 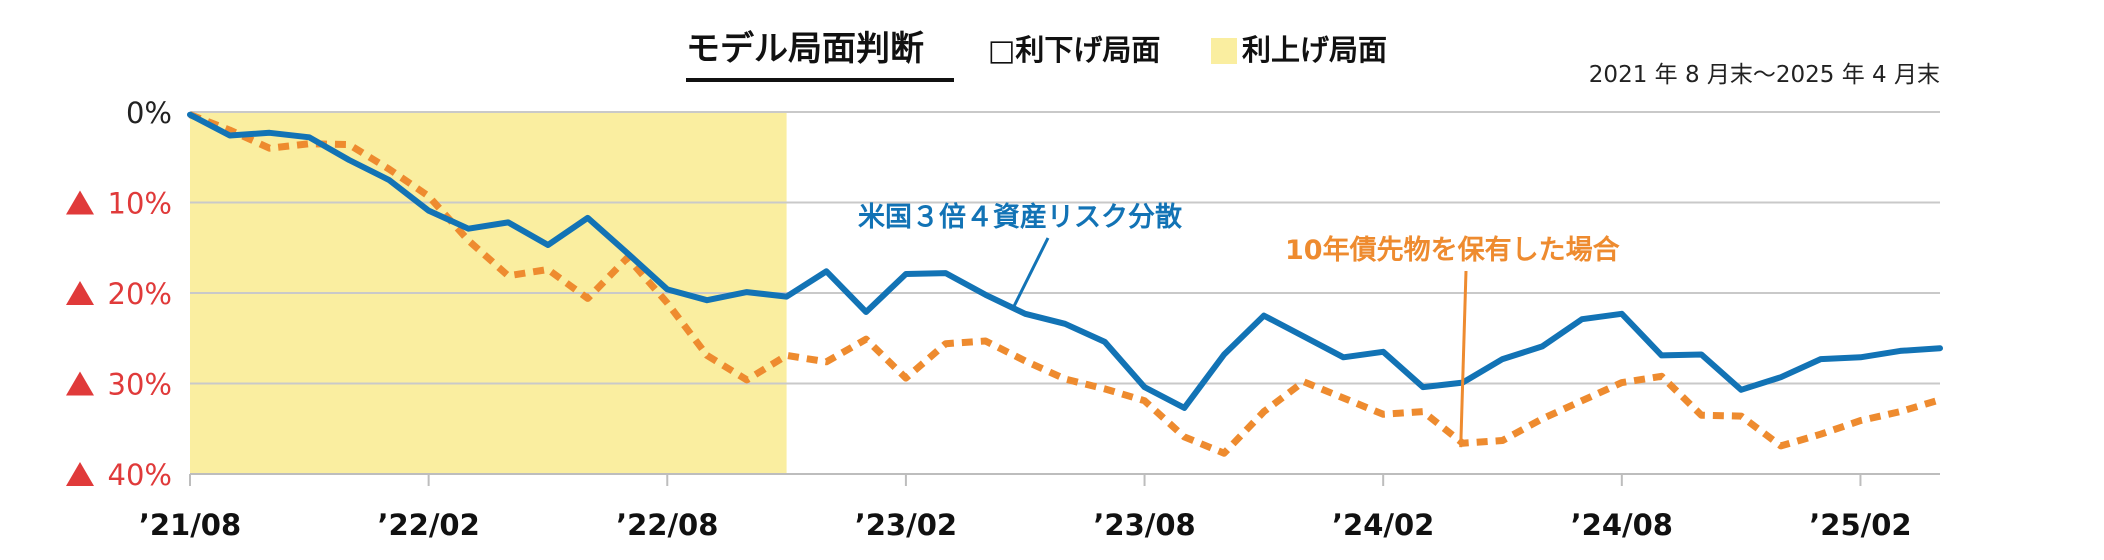 I want to click on chart-title: モデル局面判断, so click(x=805, y=49).